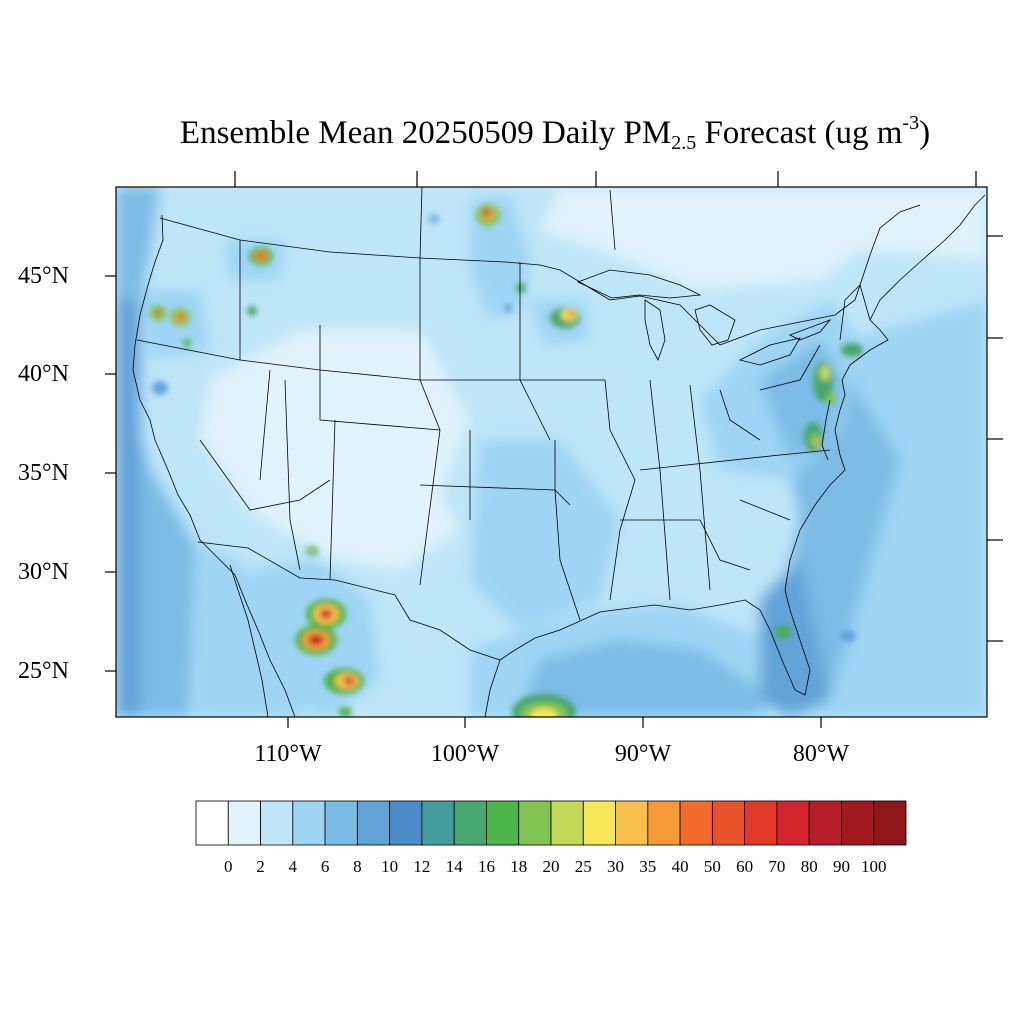  I want to click on title-subscript: 2.5, so click(684, 143).